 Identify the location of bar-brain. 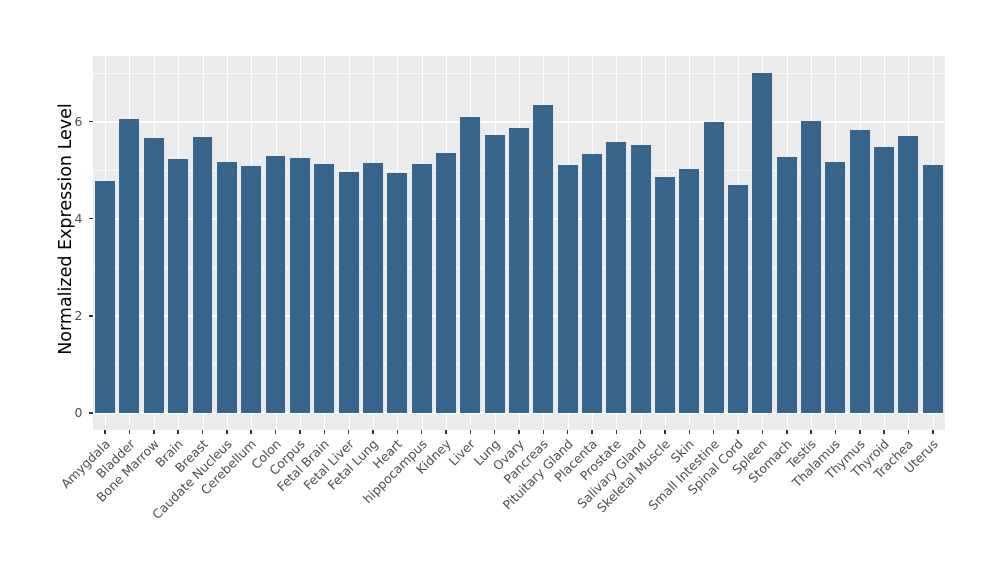
(178, 286).